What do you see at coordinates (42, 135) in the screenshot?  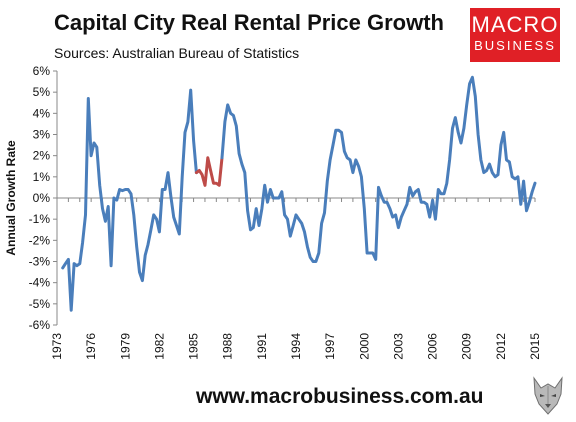 I see `y-tick-label: 3%` at bounding box center [42, 135].